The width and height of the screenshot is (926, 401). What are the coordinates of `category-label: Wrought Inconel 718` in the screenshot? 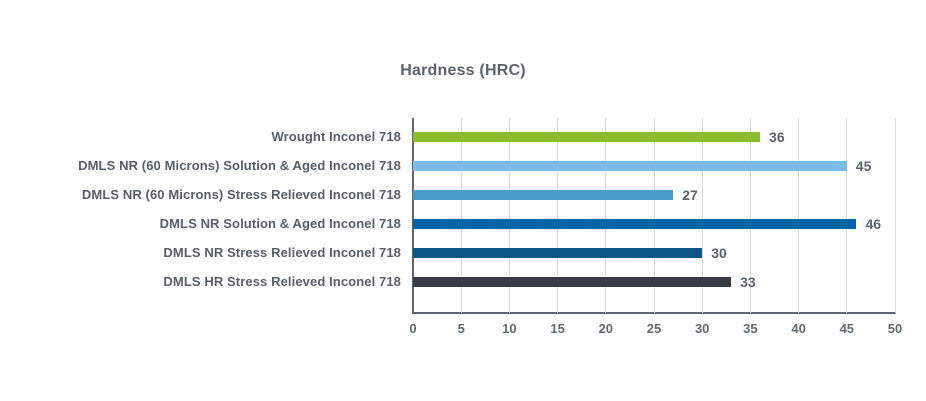 It's located at (336, 136).